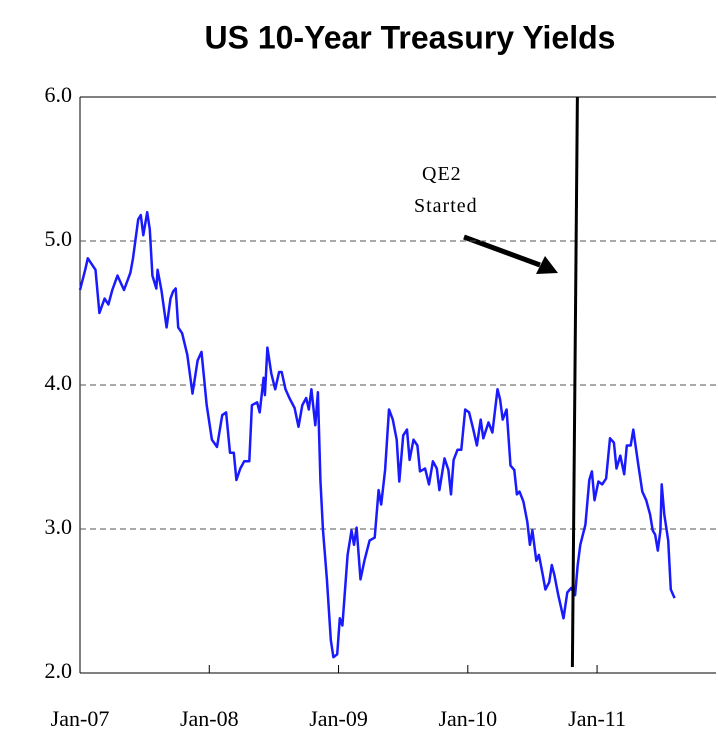 The height and width of the screenshot is (732, 718). I want to click on x-tick-label: Jan-10, so click(467, 718).